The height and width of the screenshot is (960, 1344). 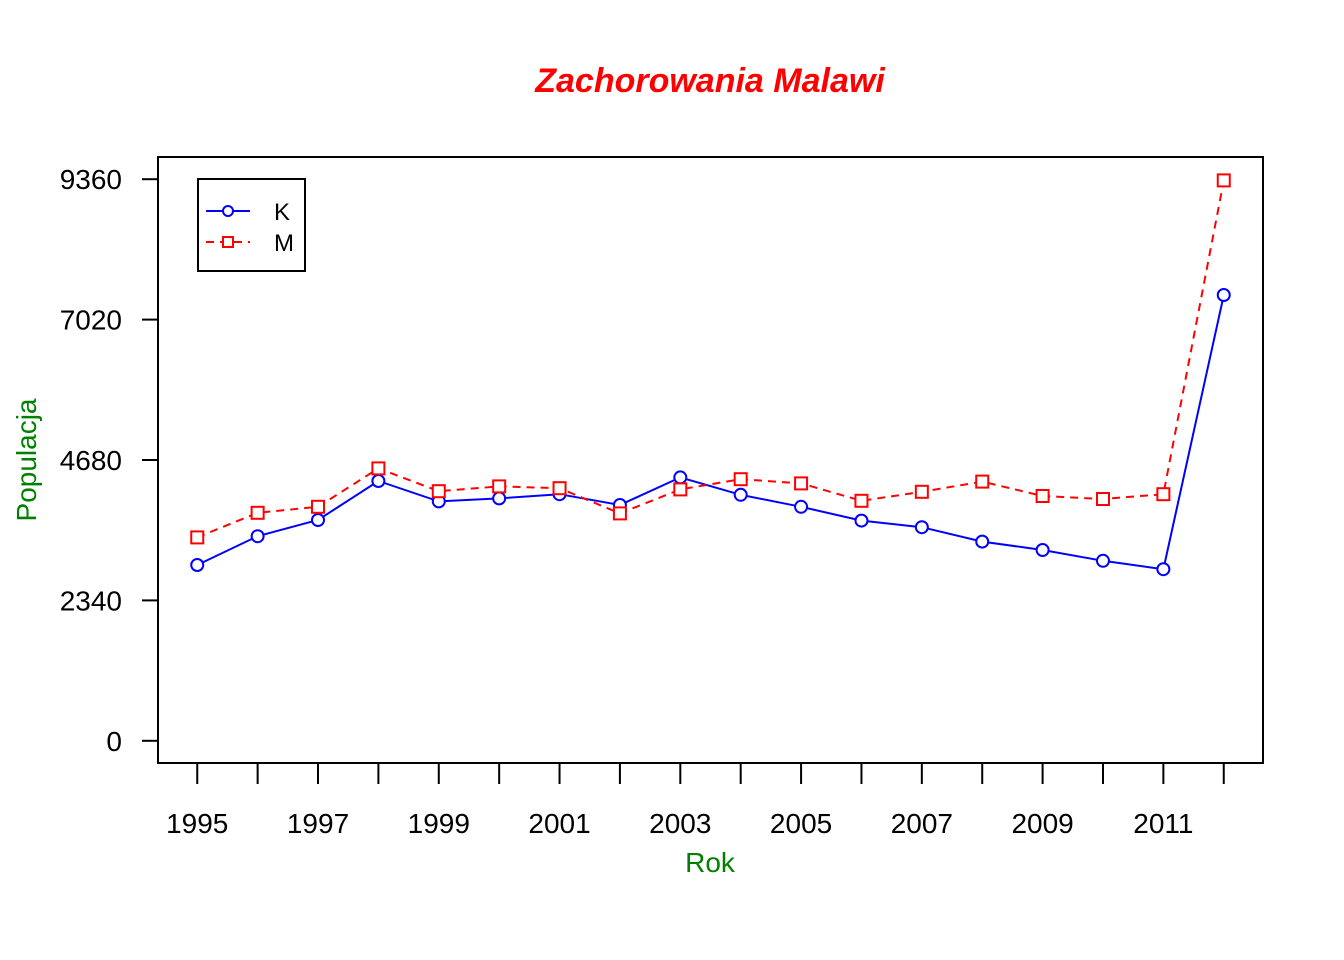 I want to click on x-tick-label: 2005, so click(x=801, y=823).